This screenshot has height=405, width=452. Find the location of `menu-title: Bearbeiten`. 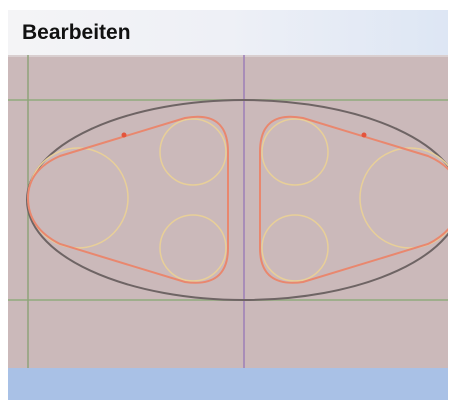

menu-title: Bearbeiten is located at coordinates (76, 32).